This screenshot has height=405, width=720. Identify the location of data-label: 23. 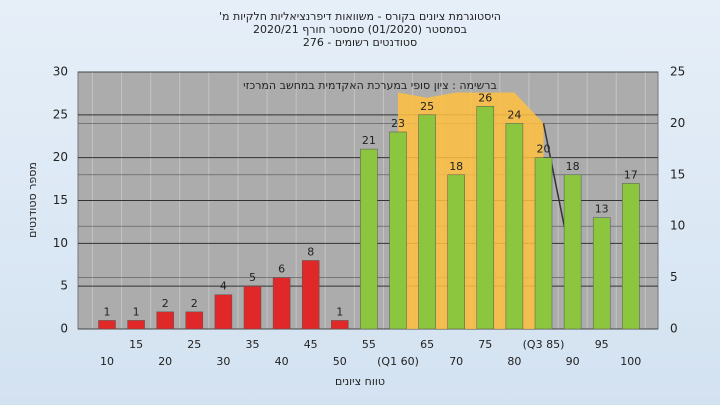
(398, 123).